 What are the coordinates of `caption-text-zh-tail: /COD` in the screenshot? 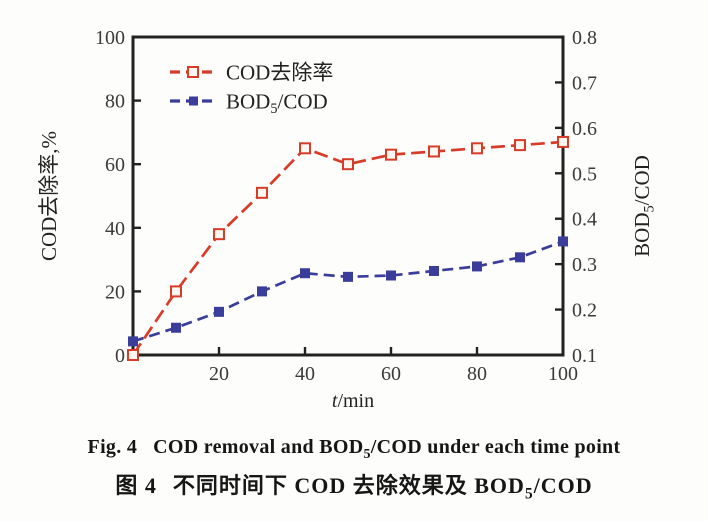 It's located at (563, 485).